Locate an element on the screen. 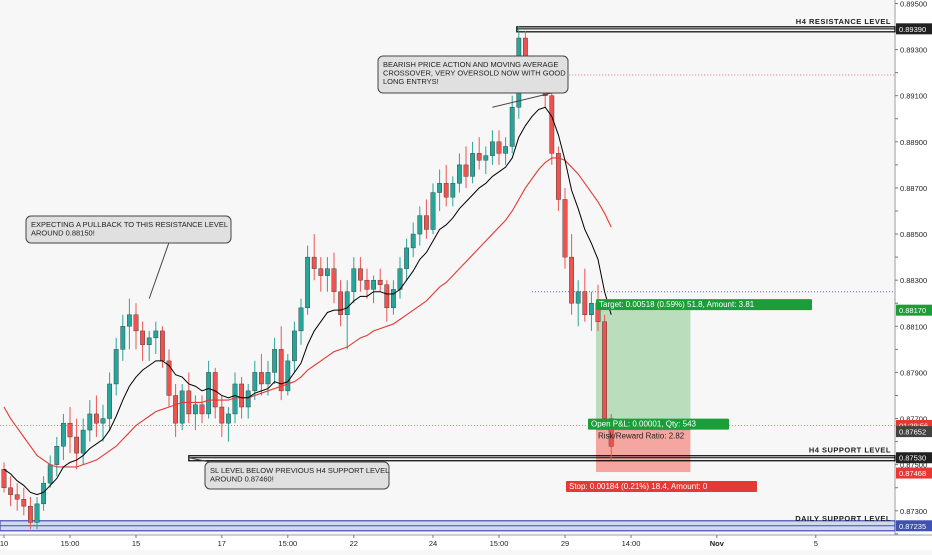 This screenshot has height=555, width=932. y-tick-label: 0.88500 is located at coordinates (913, 234).